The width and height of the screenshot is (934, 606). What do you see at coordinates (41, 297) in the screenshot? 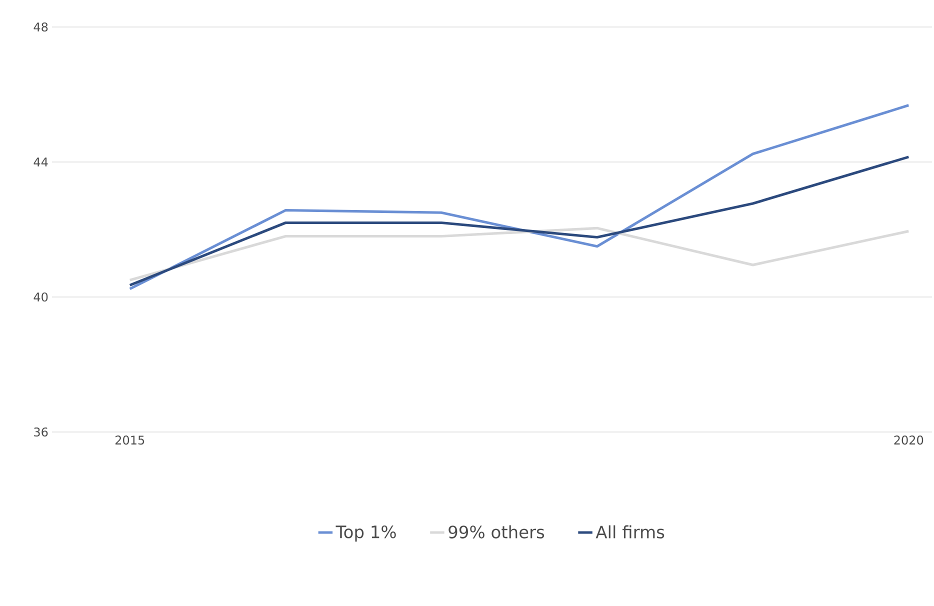
I see `y-tick-label: 40` at bounding box center [41, 297].